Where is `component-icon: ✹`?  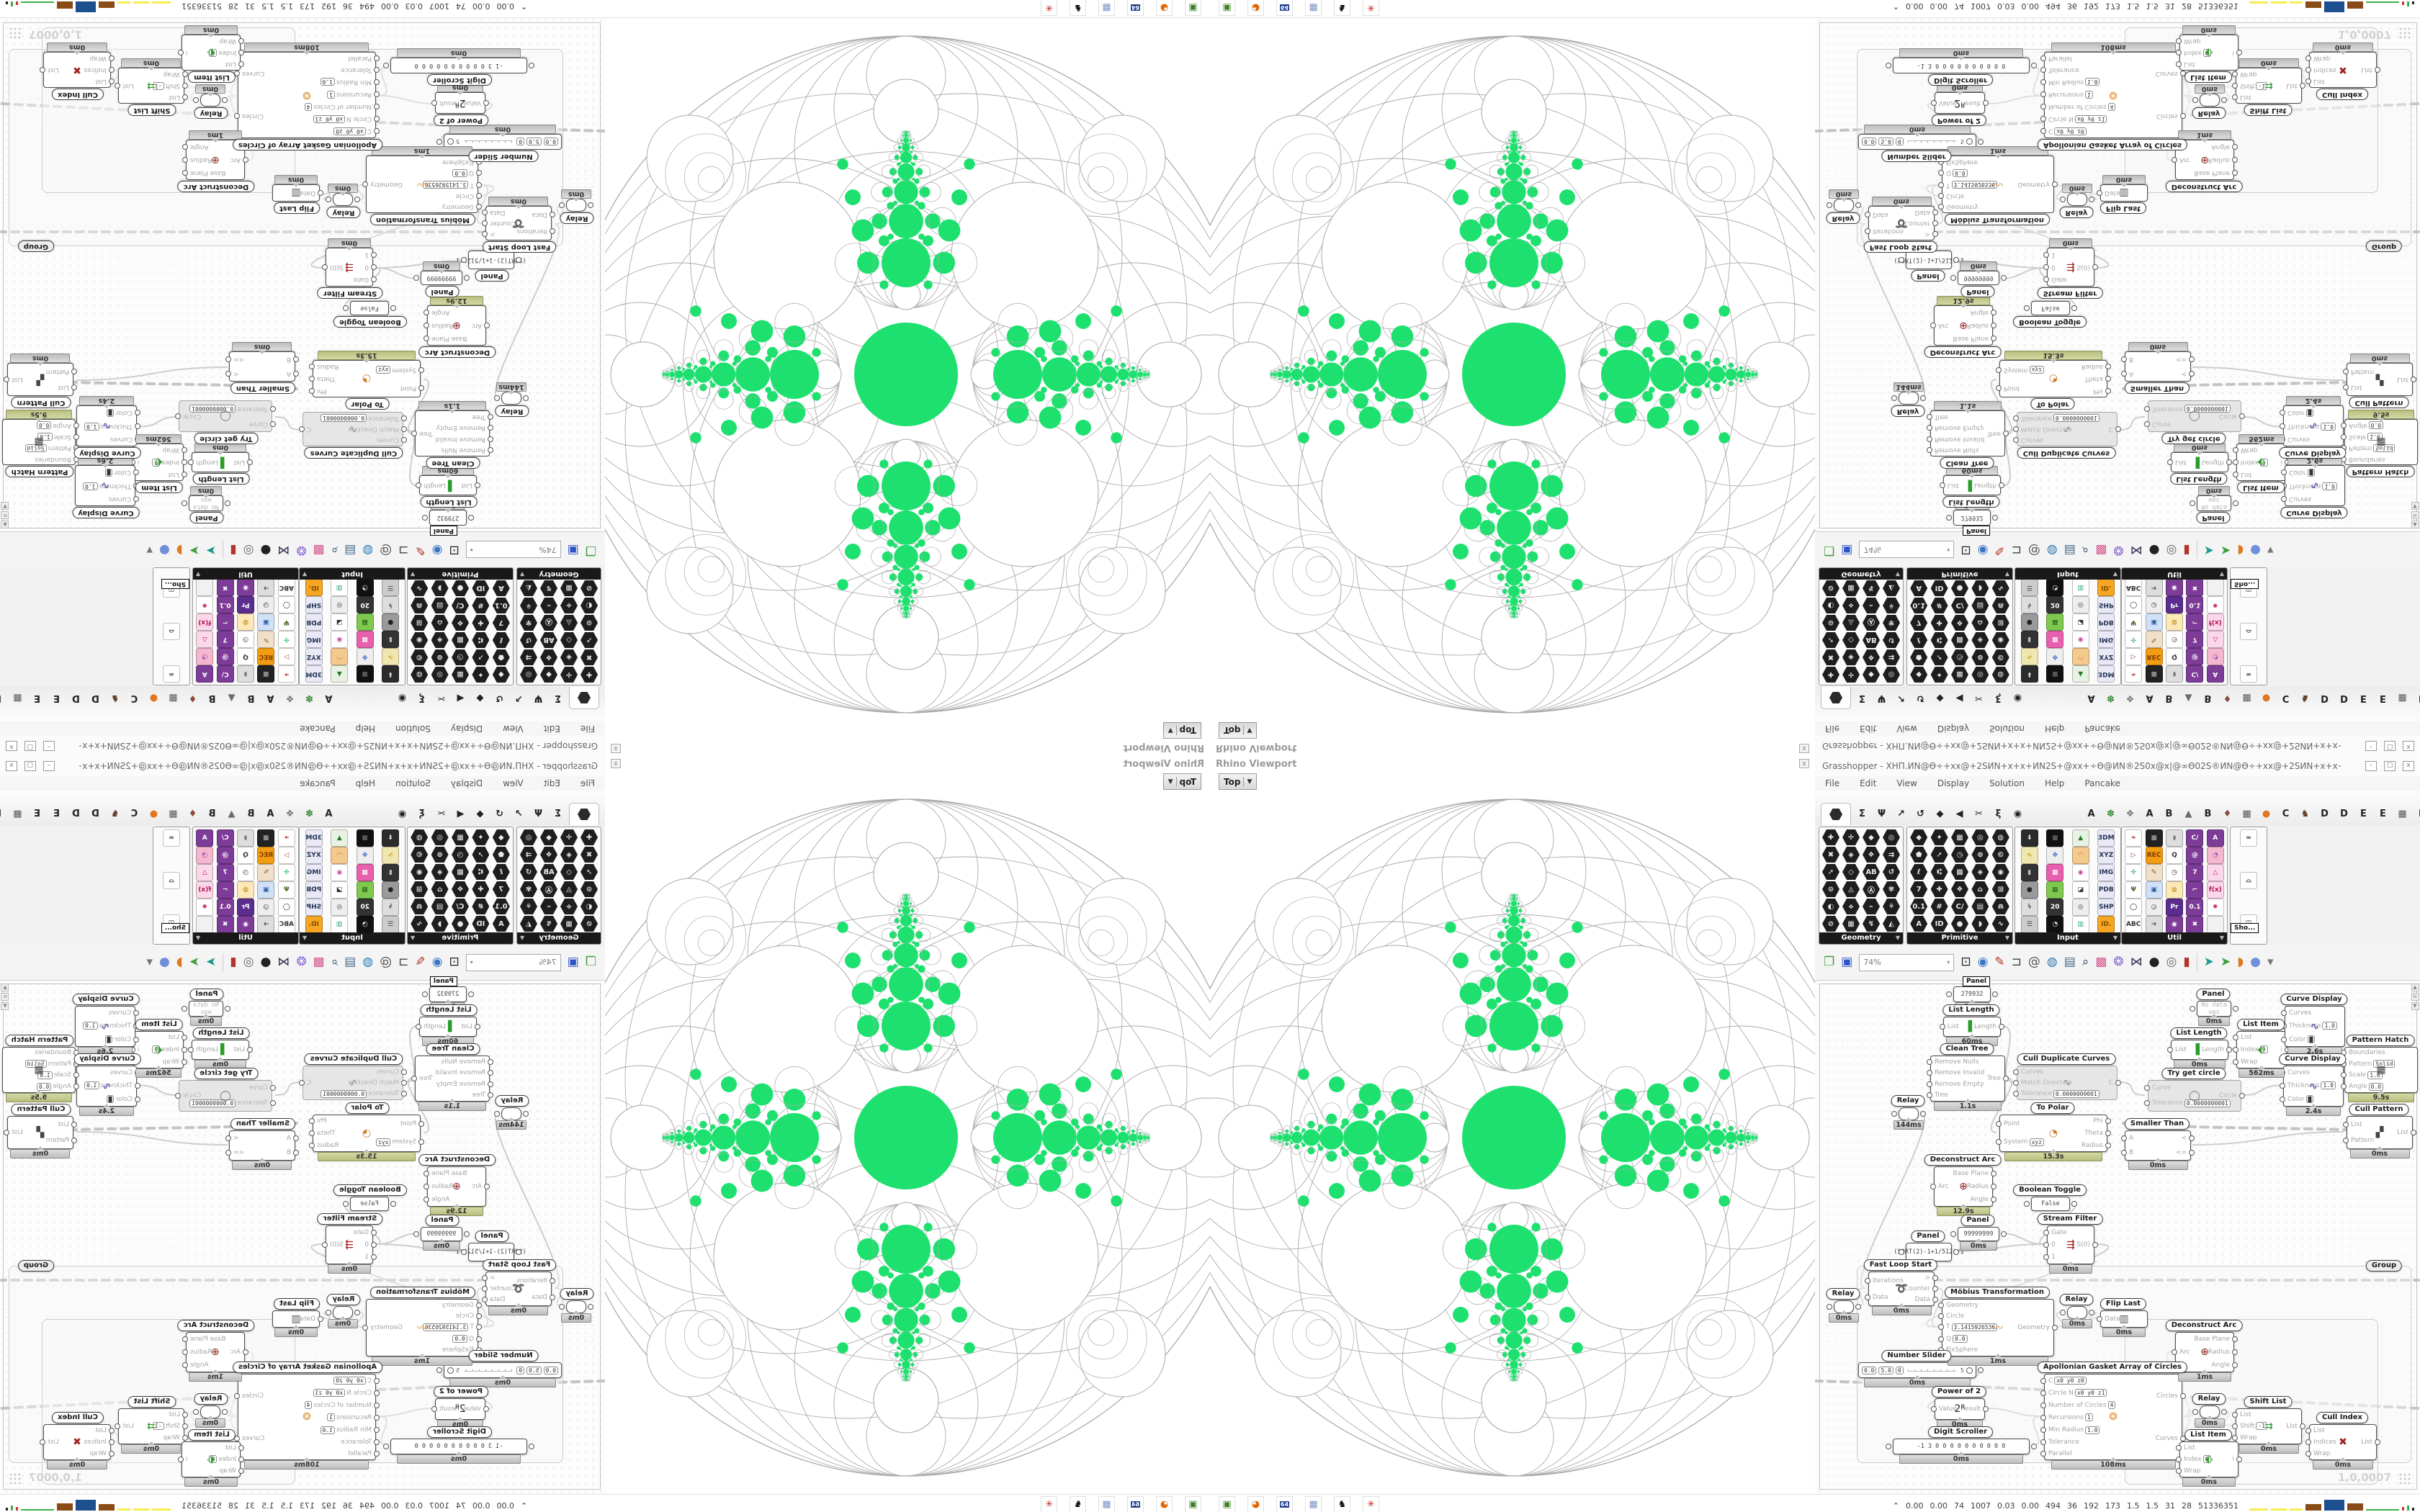 component-icon: ✹ is located at coordinates (205, 907).